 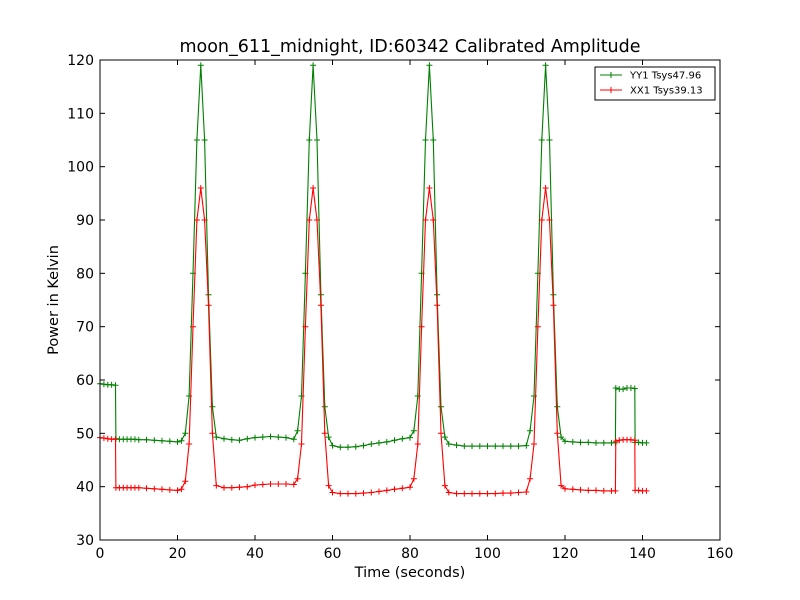 What do you see at coordinates (642, 554) in the screenshot?
I see `x-tick-label: 140` at bounding box center [642, 554].